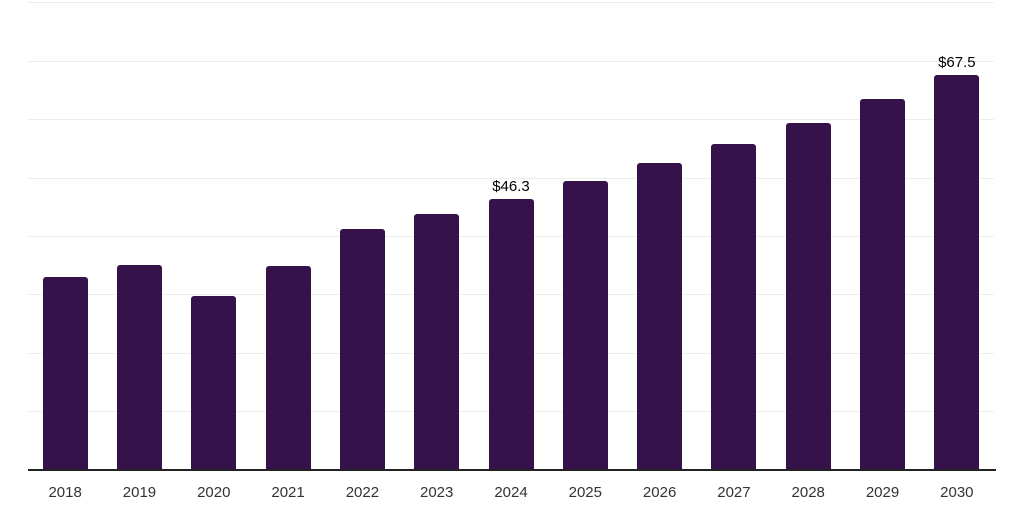 The height and width of the screenshot is (512, 1024). Describe the element at coordinates (808, 296) in the screenshot. I see `bar-2028` at that location.